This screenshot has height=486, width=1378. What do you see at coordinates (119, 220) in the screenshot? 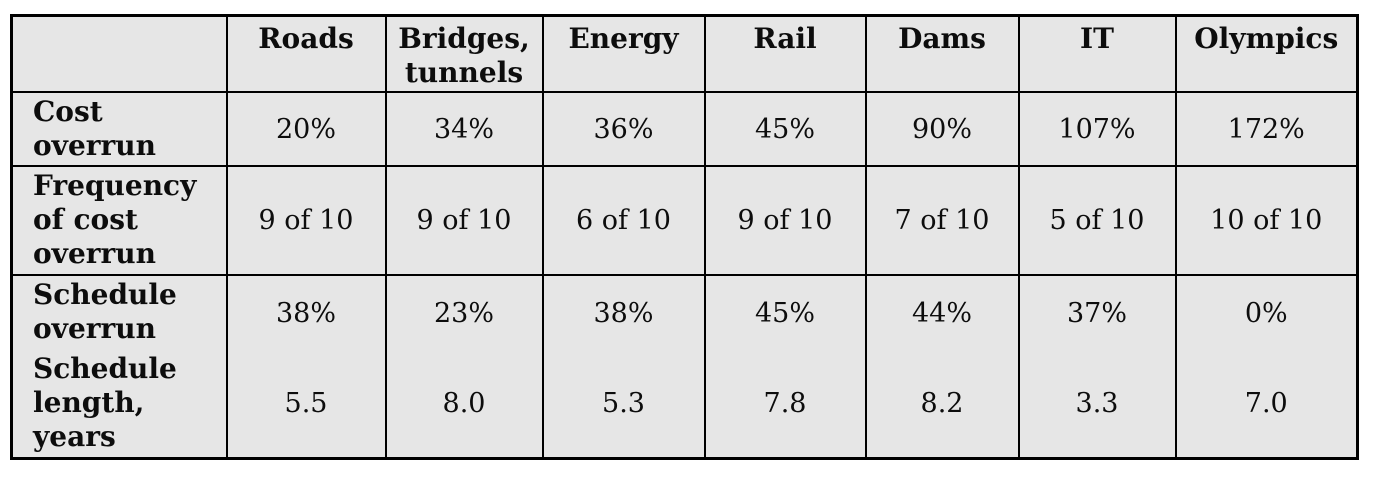
I see `row-label-frequency-of-cost-overrun: Frequency of cost overrun` at bounding box center [119, 220].